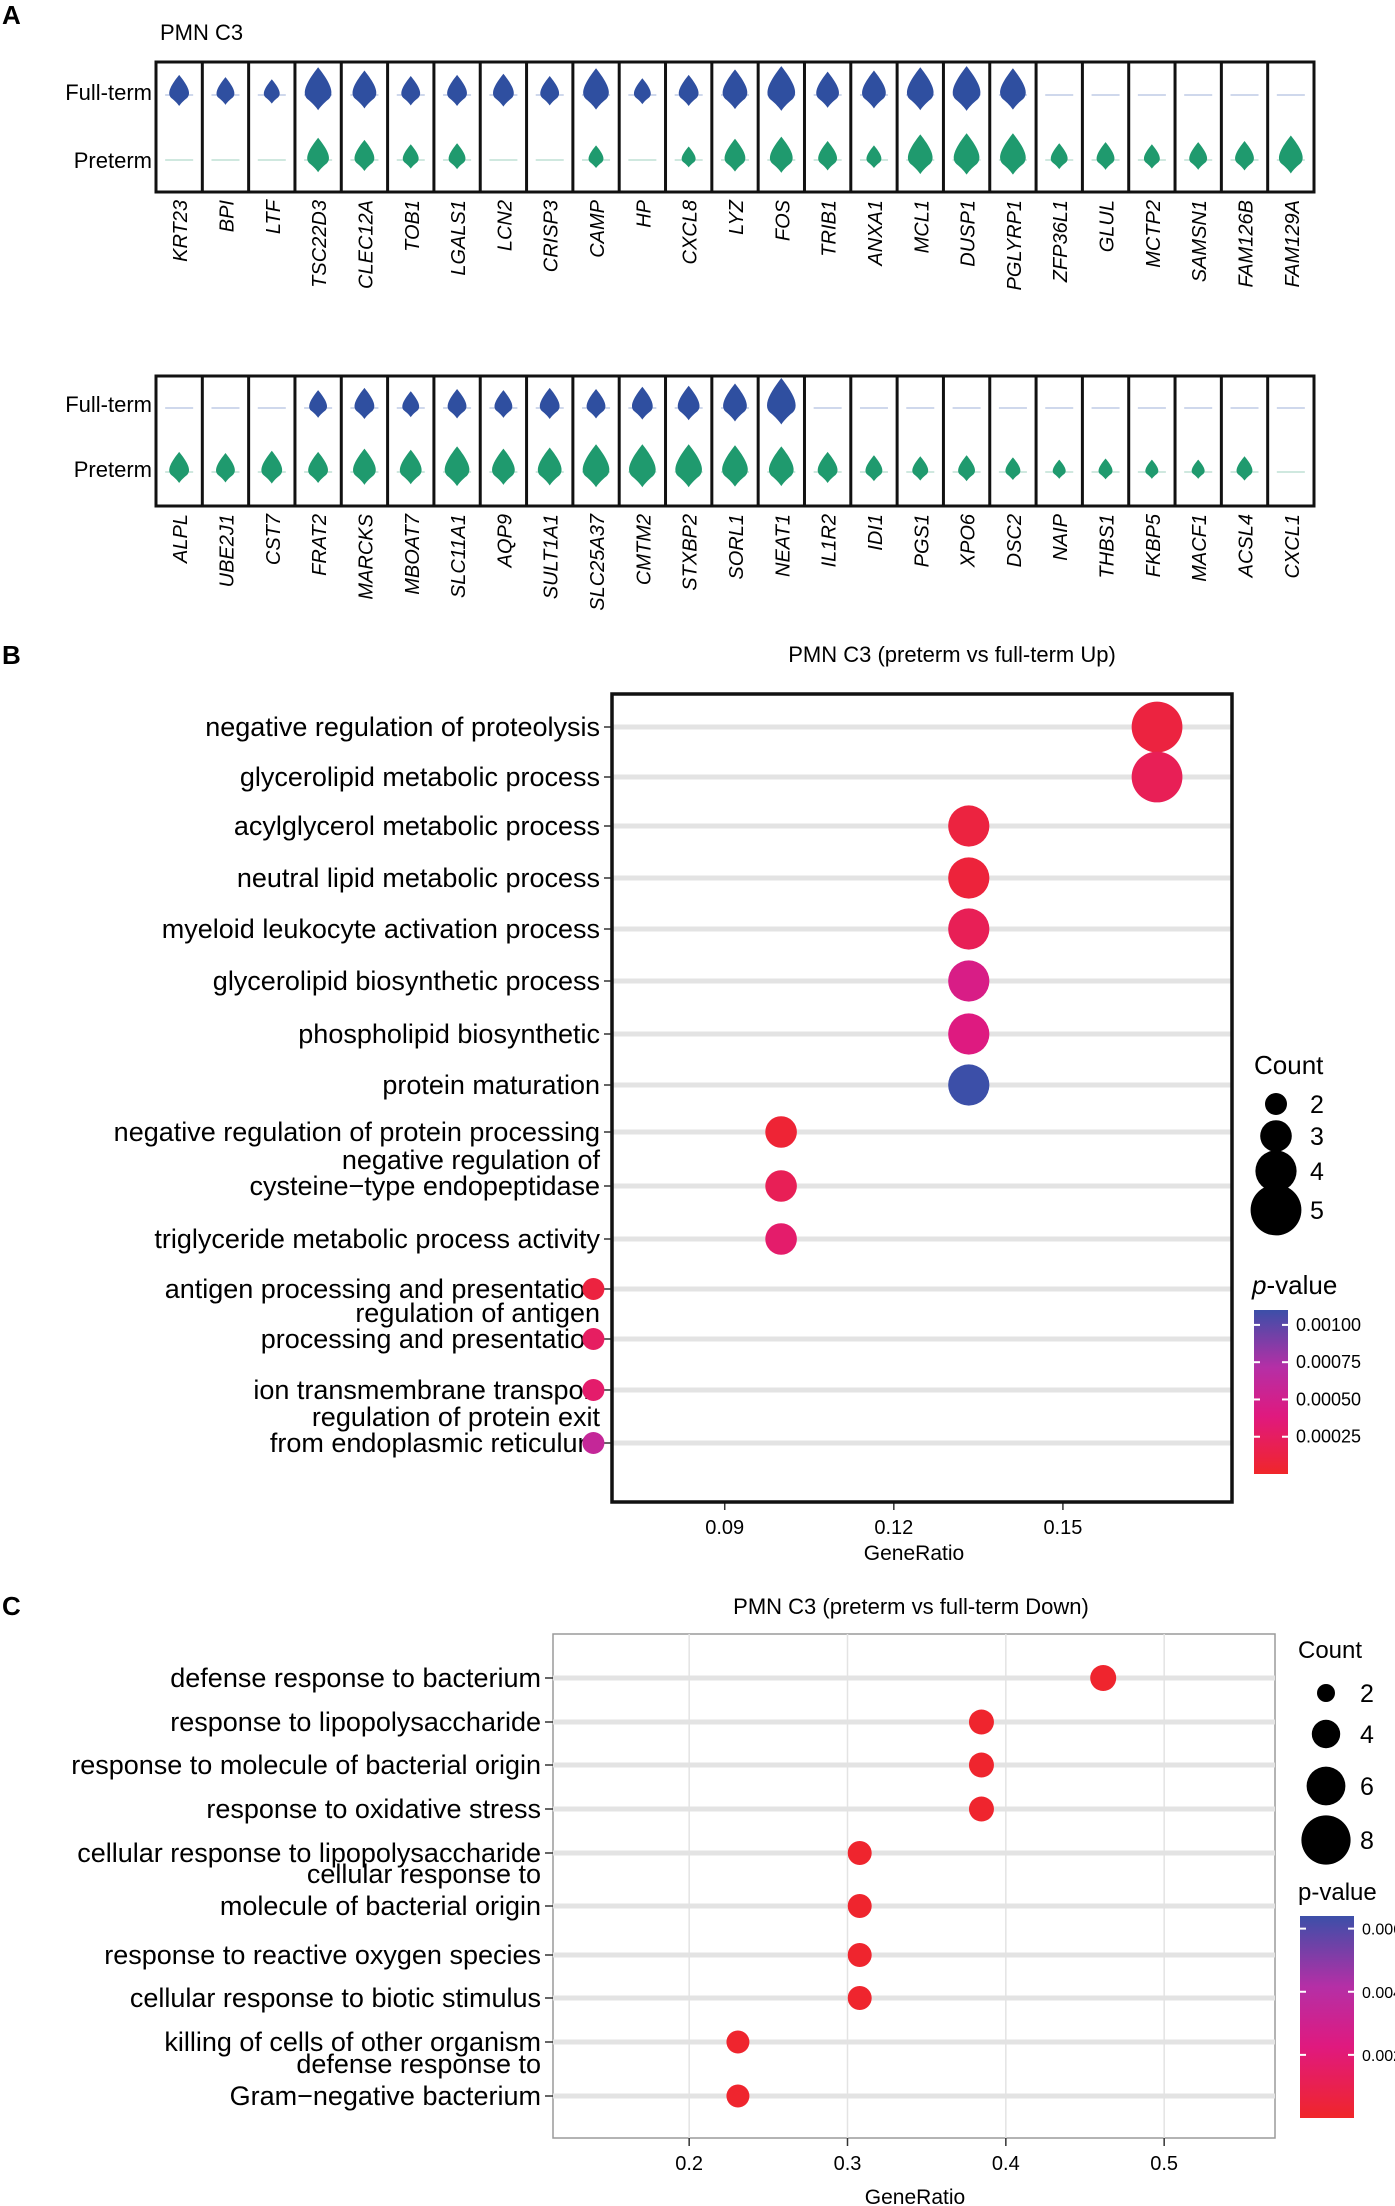 This screenshot has width=1395, height=2206. Describe the element at coordinates (11, 15) in the screenshot. I see `panel-a-letter: A` at that location.